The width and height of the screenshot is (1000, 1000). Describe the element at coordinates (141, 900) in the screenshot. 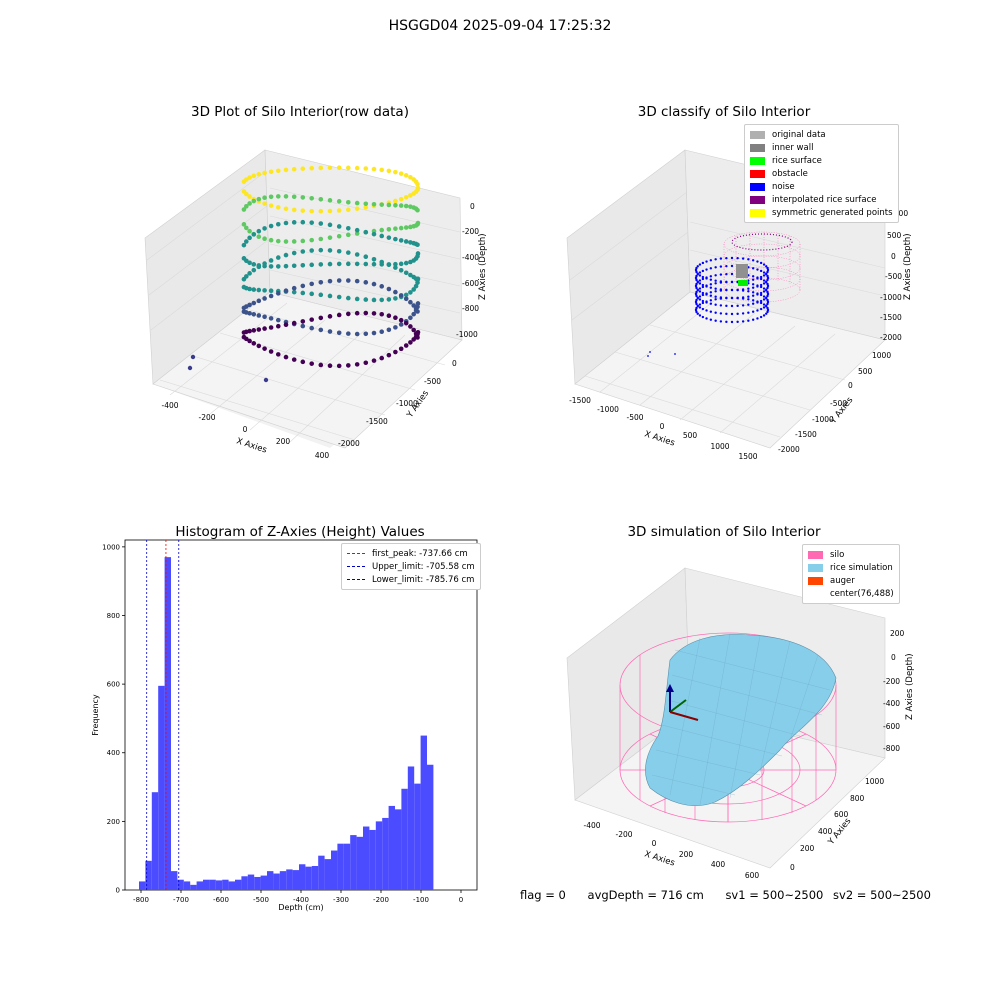

I see `x-tick-label: -800` at that location.